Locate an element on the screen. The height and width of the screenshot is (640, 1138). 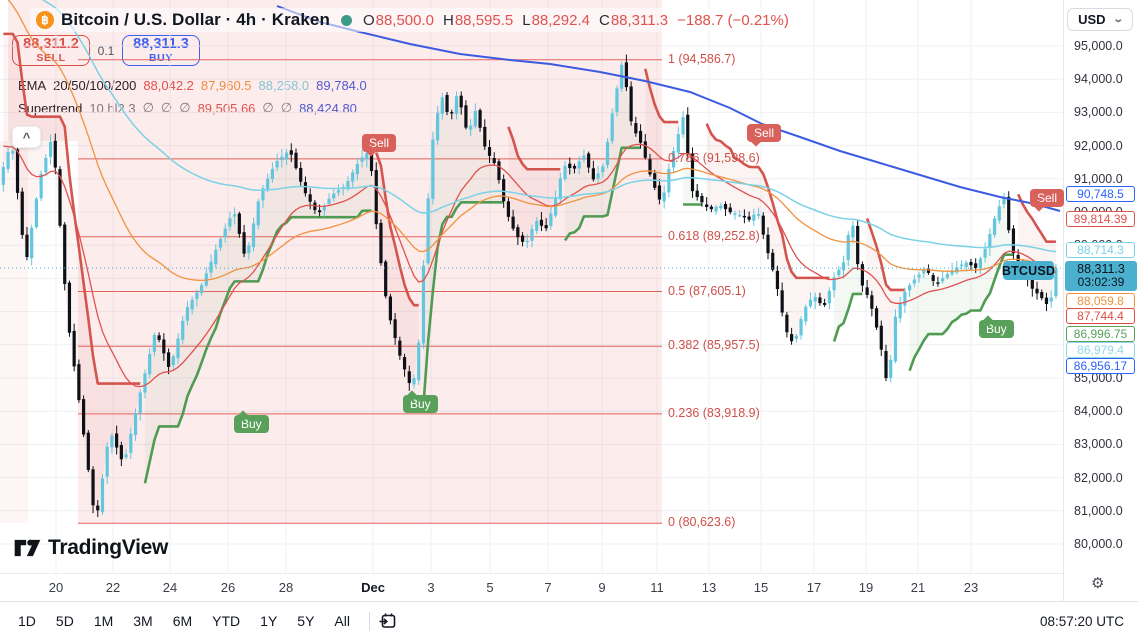
ohlc-pair: O 88,500.0 is located at coordinates (398, 20).